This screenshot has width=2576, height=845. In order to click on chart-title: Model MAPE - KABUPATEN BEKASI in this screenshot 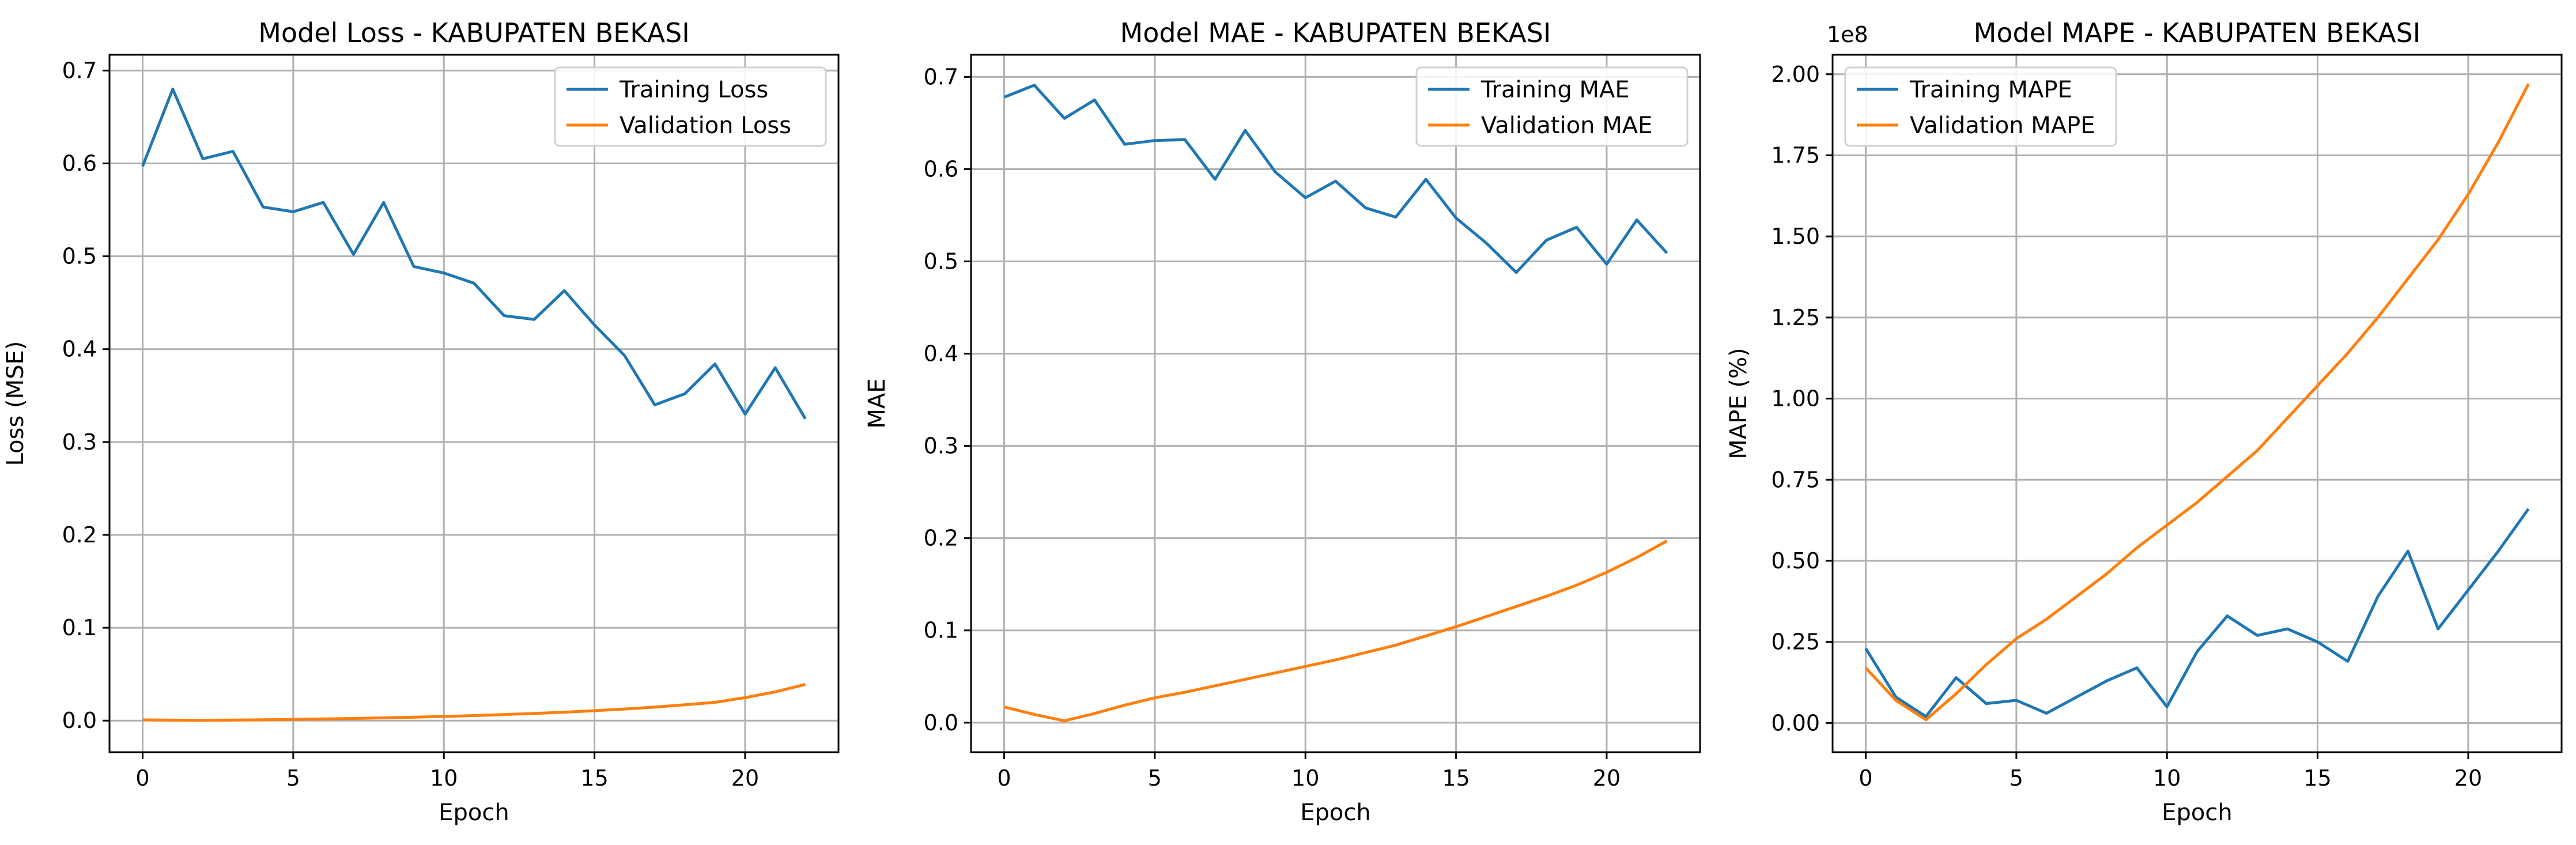, I will do `click(2197, 32)`.